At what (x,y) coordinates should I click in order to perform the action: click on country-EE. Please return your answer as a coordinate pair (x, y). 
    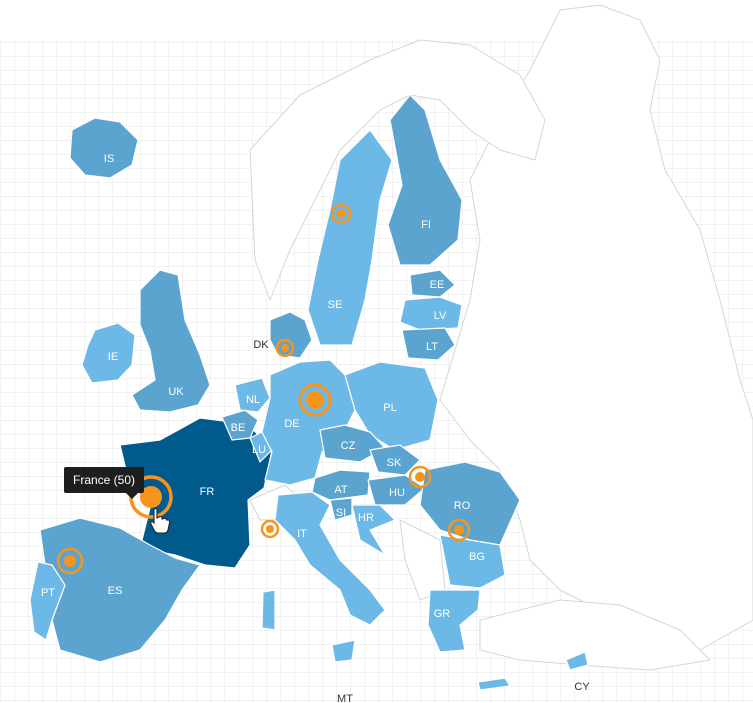
    Looking at the image, I should click on (432, 283).